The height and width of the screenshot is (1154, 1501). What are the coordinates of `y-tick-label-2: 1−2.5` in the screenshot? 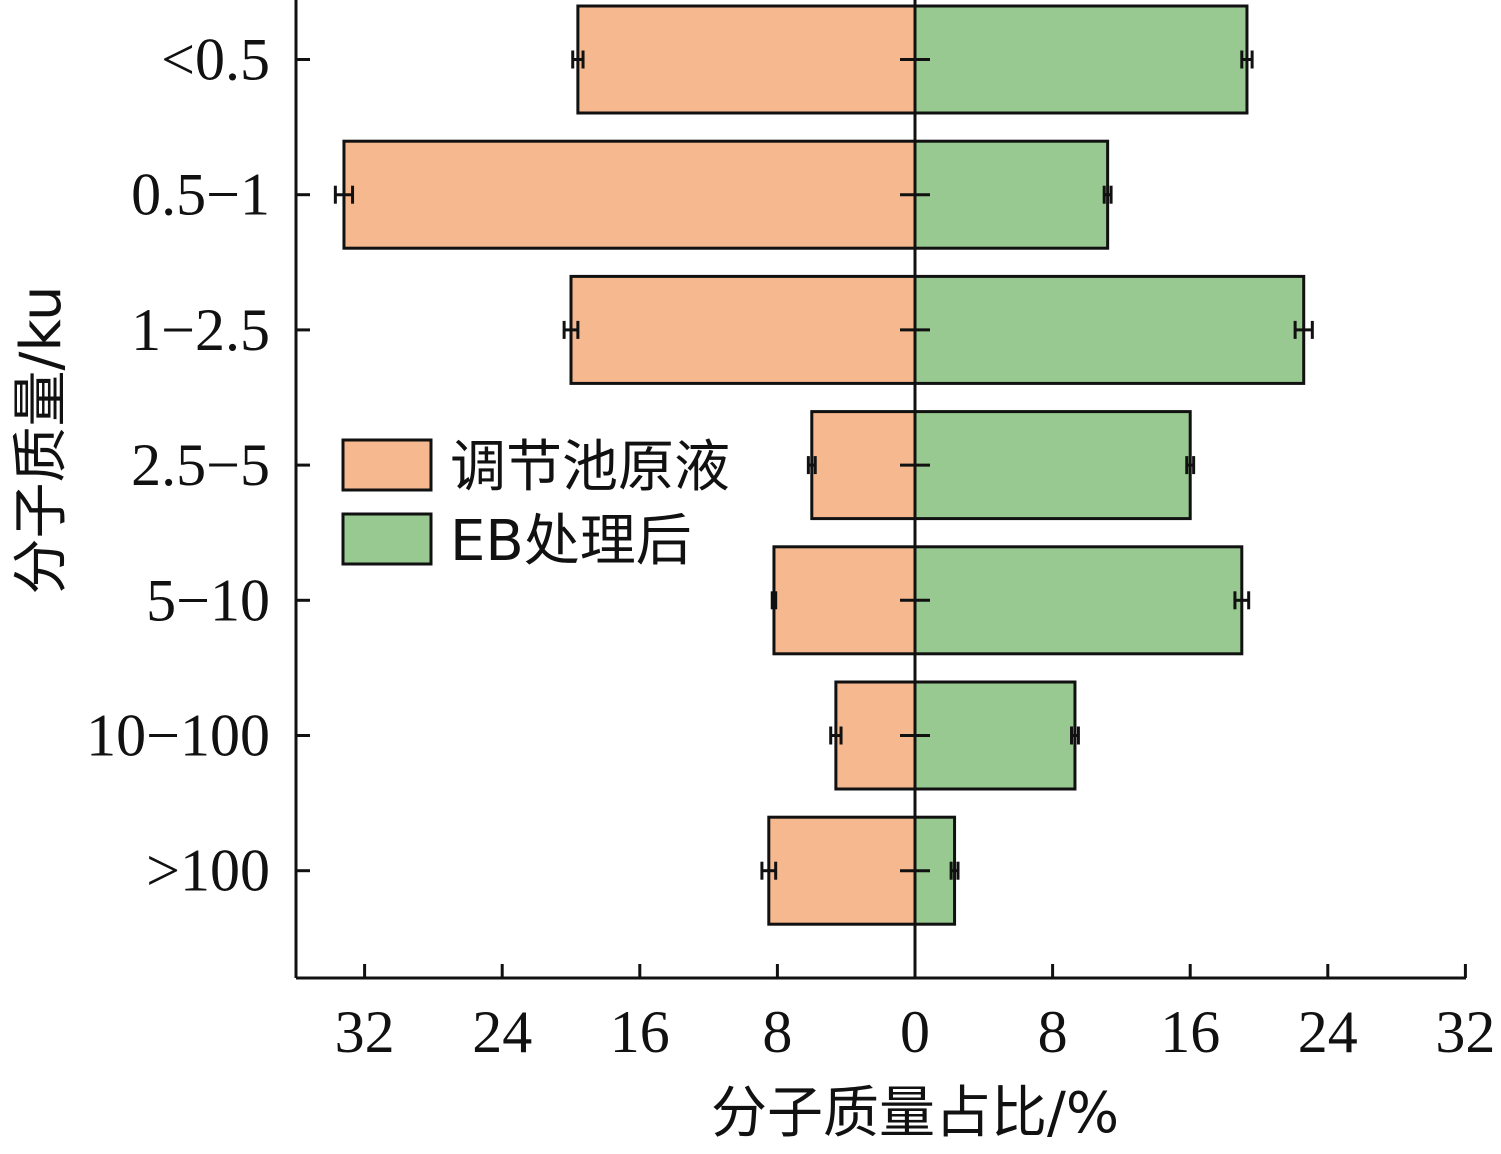 It's located at (200, 330).